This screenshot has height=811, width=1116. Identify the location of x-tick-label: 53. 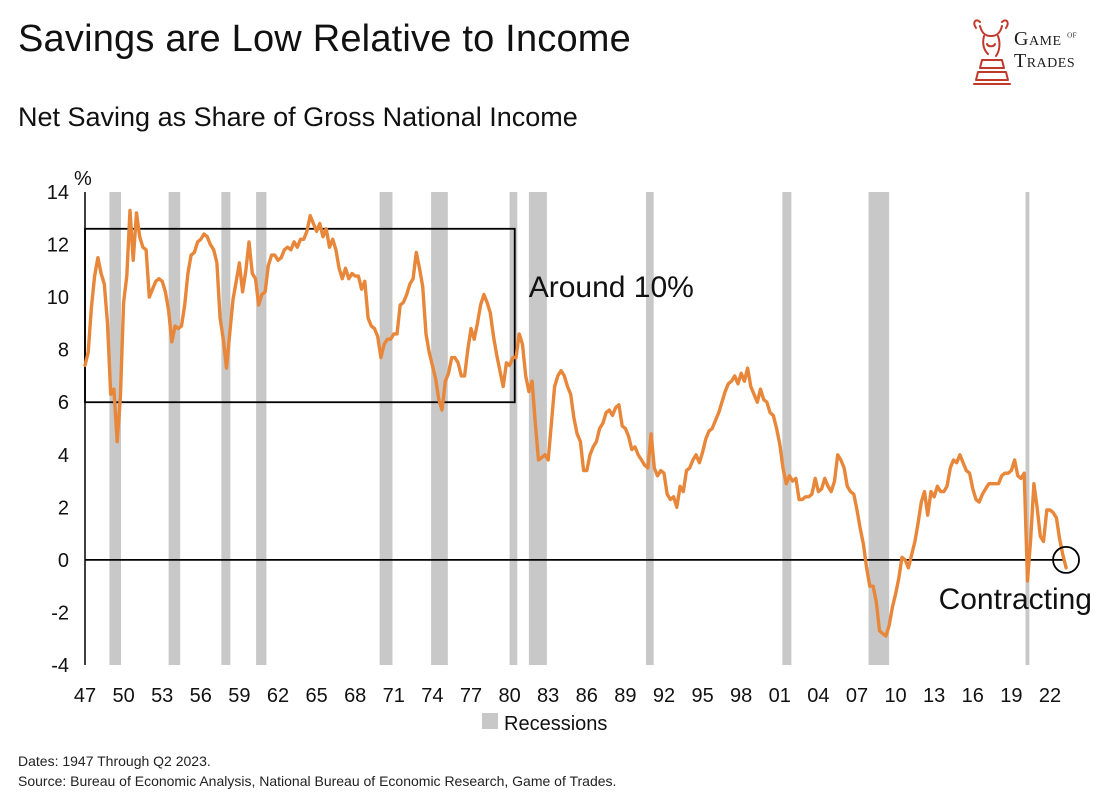
(162, 696).